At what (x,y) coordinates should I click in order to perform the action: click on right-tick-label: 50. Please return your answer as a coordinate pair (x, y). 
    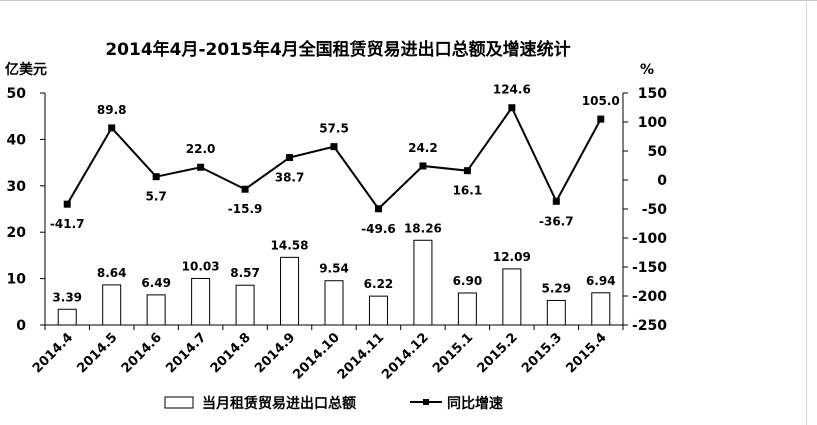
    Looking at the image, I should click on (658, 152).